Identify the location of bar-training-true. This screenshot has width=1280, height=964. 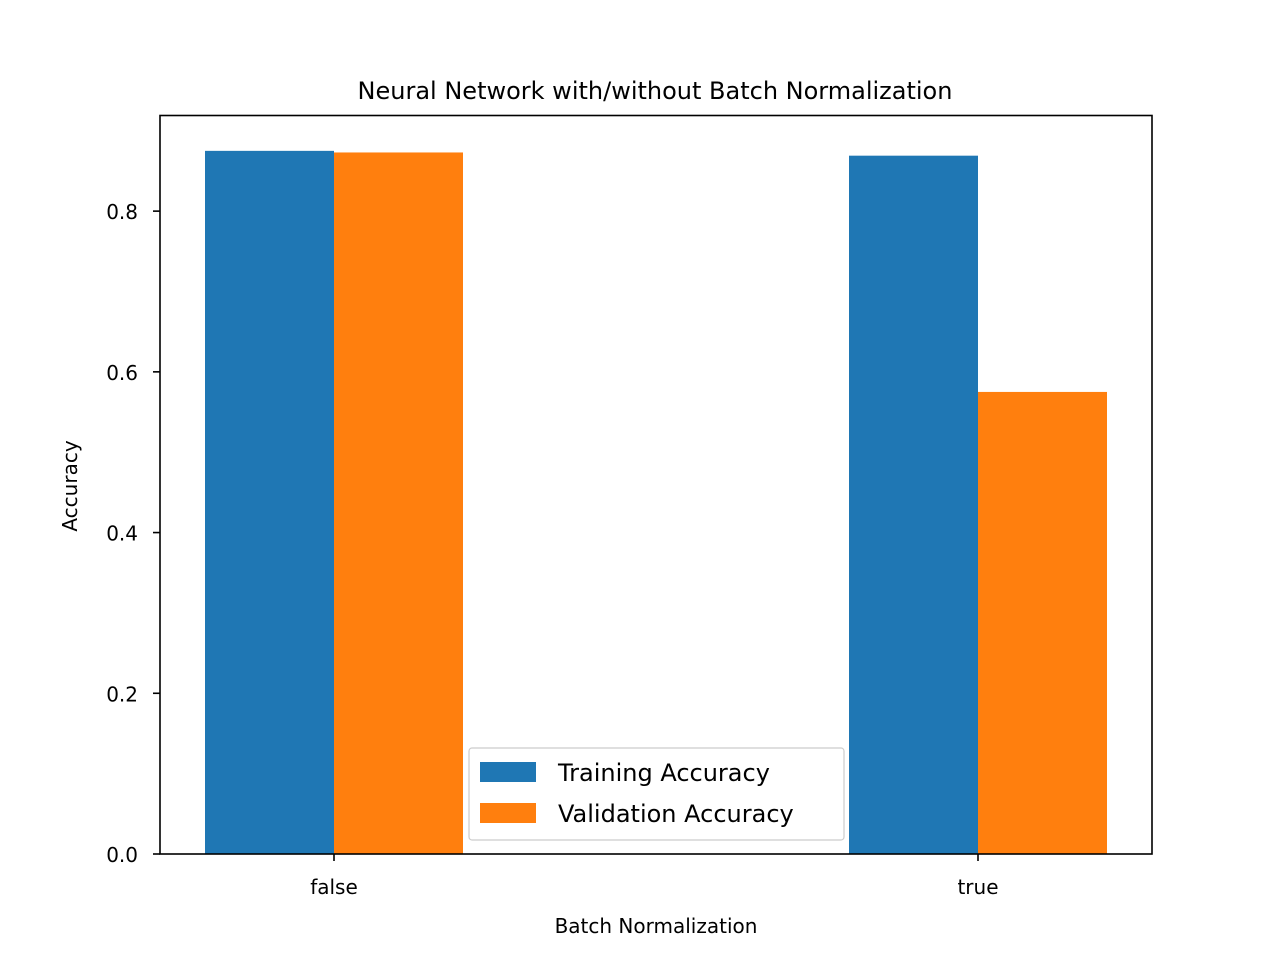
(913, 504).